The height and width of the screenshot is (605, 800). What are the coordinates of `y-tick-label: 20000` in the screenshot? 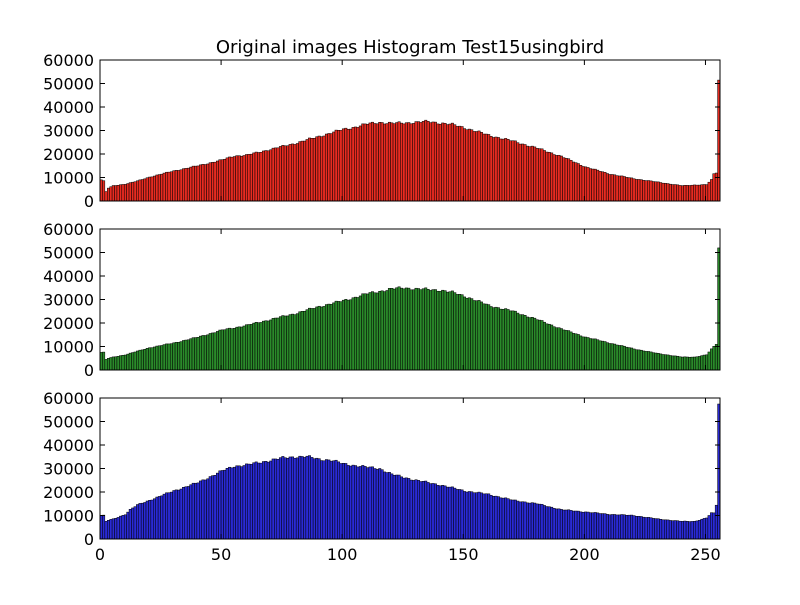 It's located at (68, 492).